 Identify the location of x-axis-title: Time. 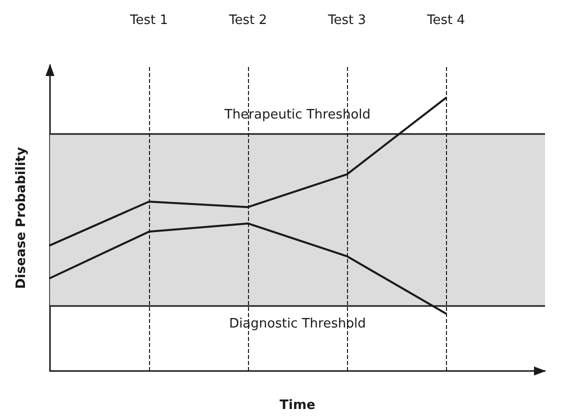
(298, 405).